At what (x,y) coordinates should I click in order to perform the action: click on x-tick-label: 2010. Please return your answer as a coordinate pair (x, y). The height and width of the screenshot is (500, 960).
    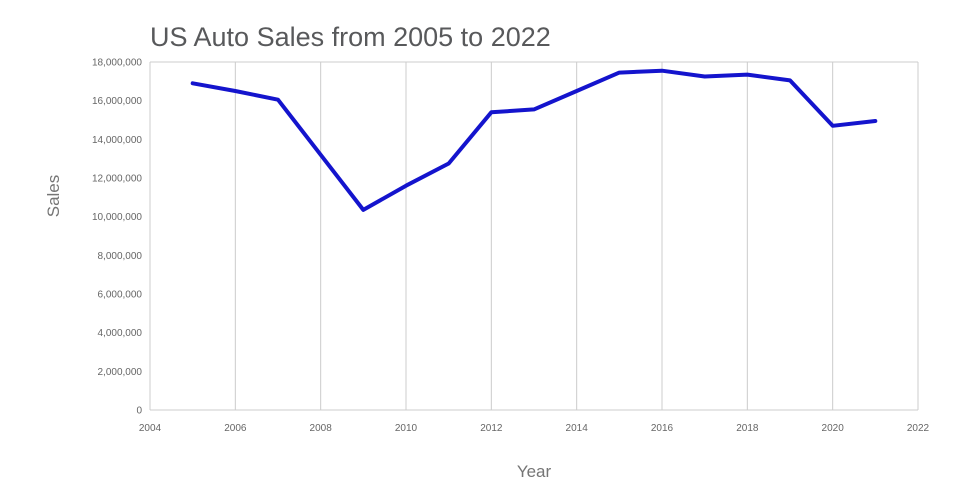
    Looking at the image, I should click on (406, 428).